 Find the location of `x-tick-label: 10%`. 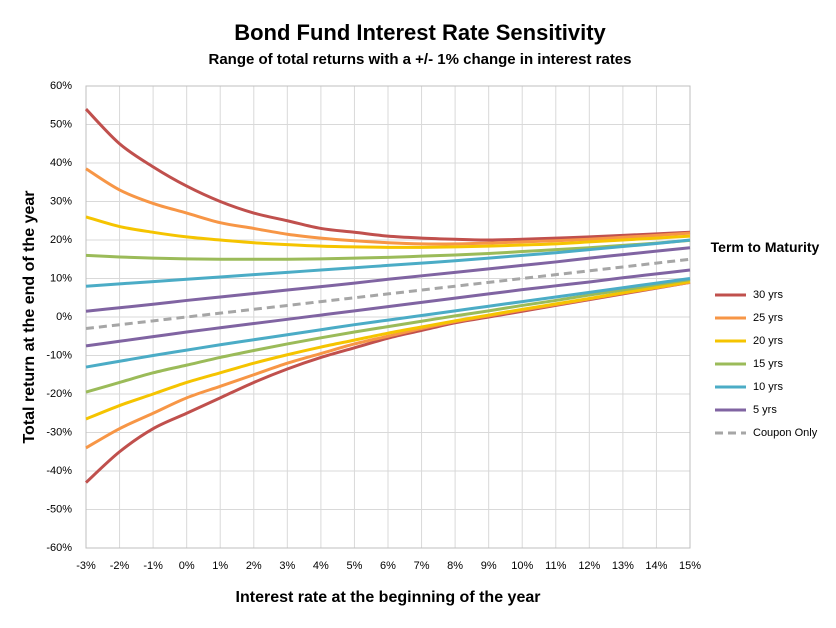

x-tick-label: 10% is located at coordinates (522, 566).